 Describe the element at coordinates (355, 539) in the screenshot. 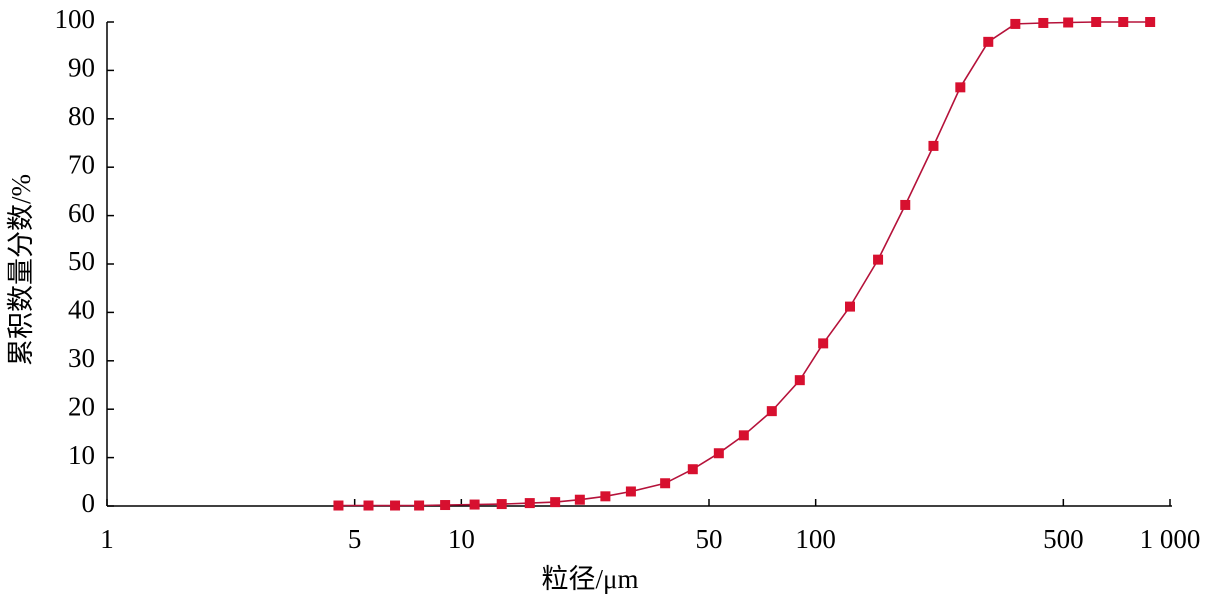

I see `x-tick-label: 5` at that location.